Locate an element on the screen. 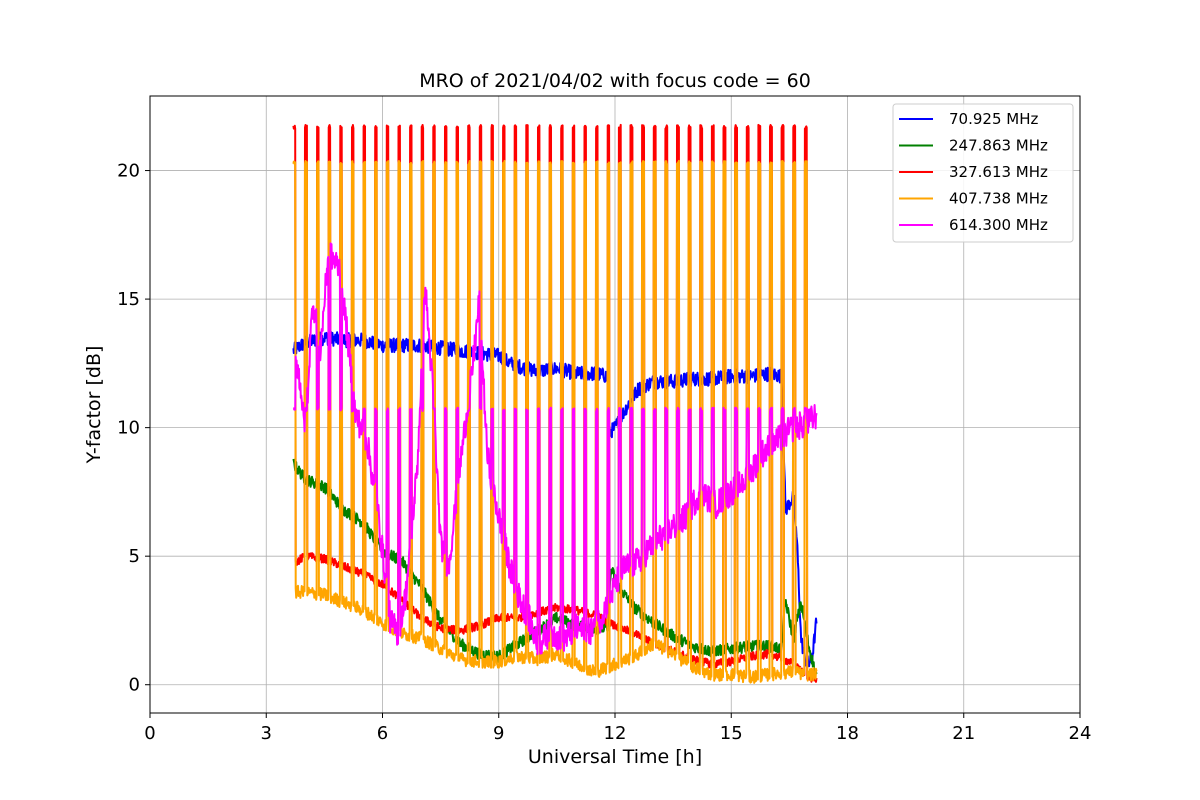 The width and height of the screenshot is (1200, 800). y-tick-label: 15 is located at coordinates (128, 299).